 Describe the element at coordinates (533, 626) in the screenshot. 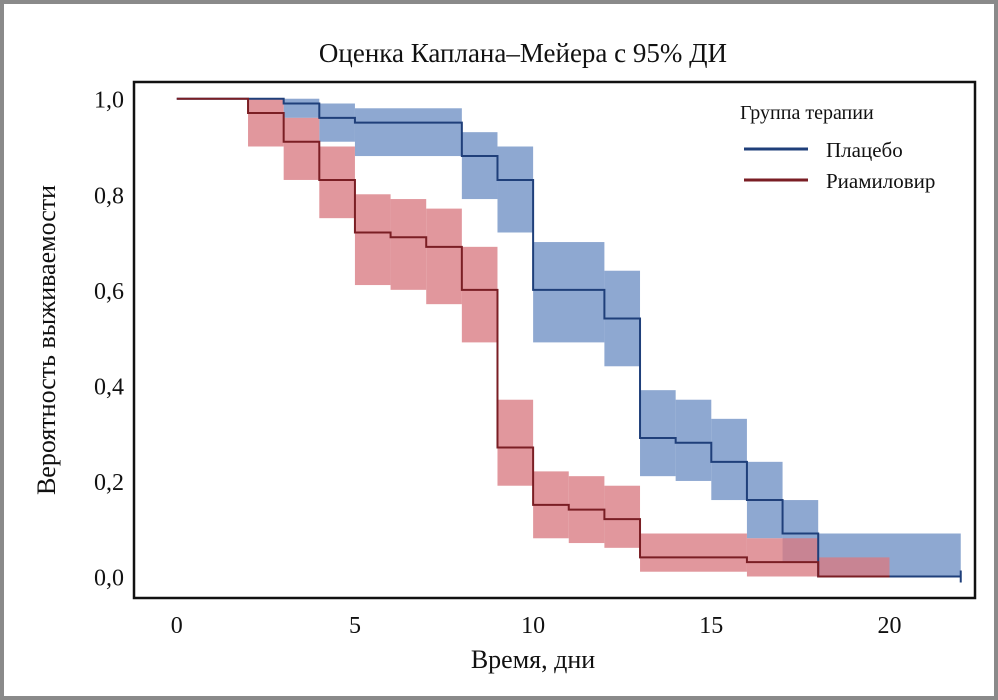

I see `x-tick-label: 10` at that location.